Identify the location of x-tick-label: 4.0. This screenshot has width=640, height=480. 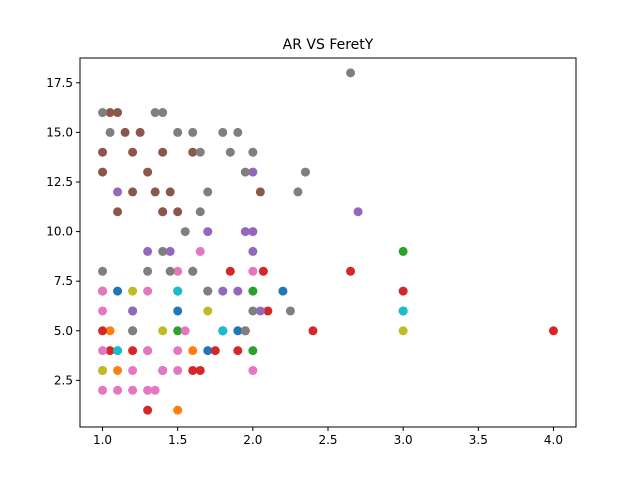
(553, 440).